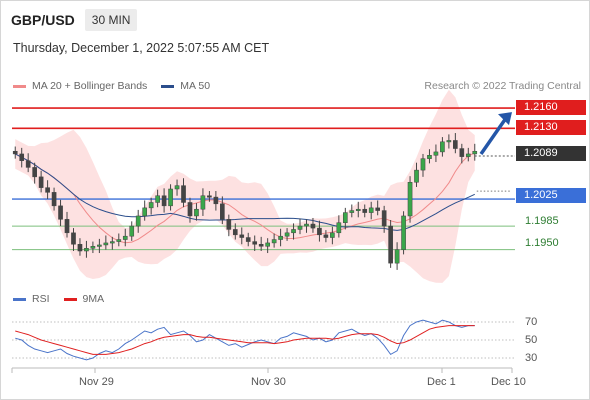 The height and width of the screenshot is (400, 590). I want to click on rsi-line, so click(245, 340).